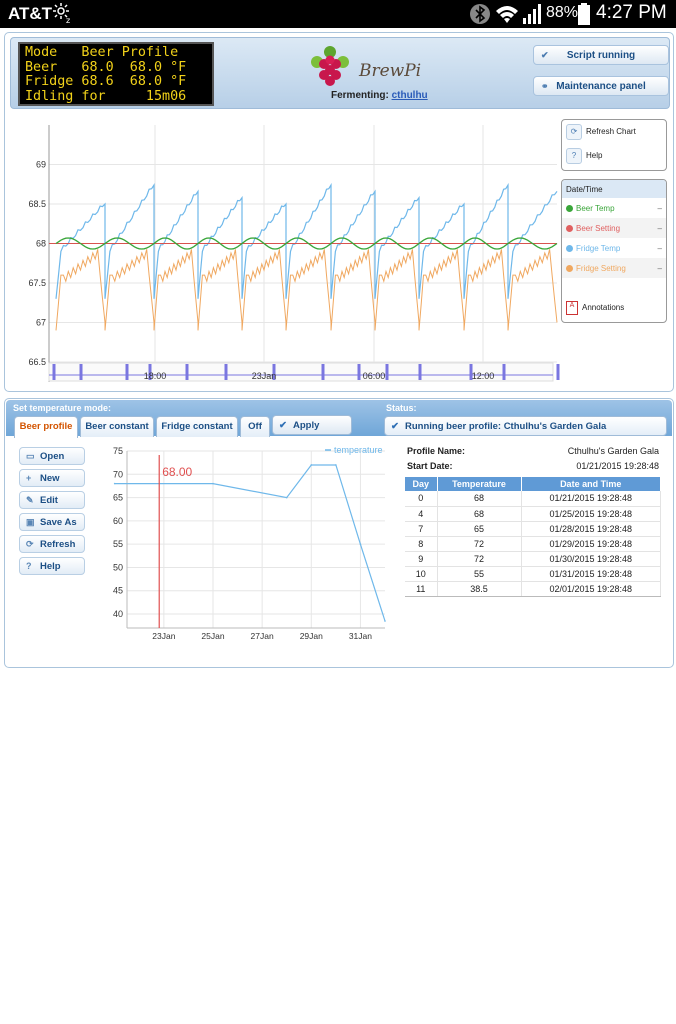  Describe the element at coordinates (659, 248) in the screenshot. I see `legend-value: –` at that location.